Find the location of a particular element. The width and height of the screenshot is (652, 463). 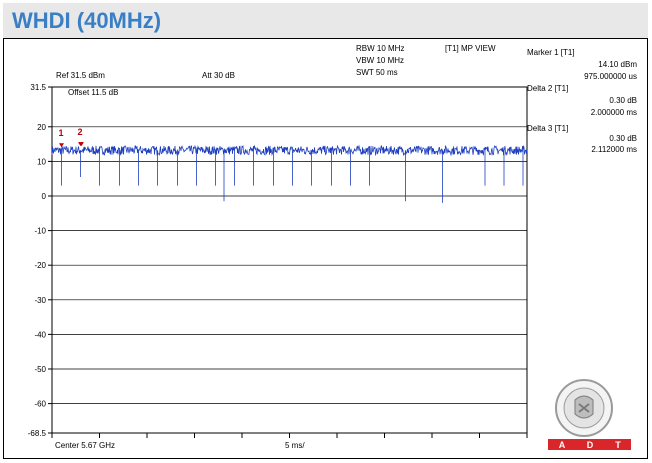

y-tick-label: 10 is located at coordinates (41, 161).